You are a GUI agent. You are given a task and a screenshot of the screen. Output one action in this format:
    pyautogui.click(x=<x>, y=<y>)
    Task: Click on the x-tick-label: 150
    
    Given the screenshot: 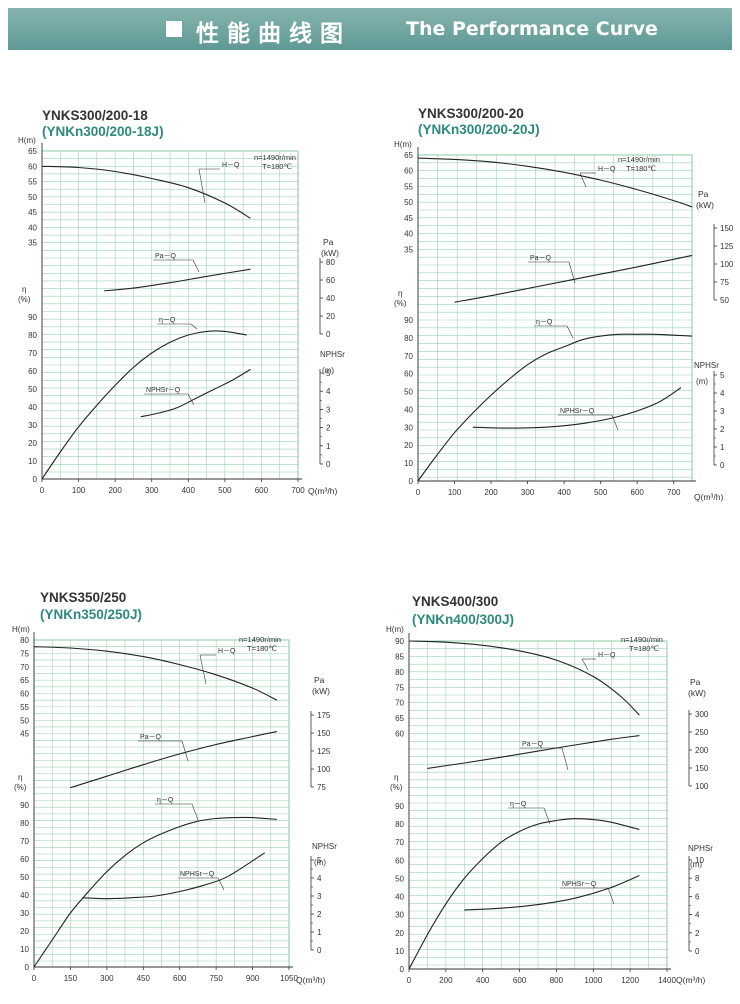 What is the action you would take?
    pyautogui.click(x=71, y=978)
    